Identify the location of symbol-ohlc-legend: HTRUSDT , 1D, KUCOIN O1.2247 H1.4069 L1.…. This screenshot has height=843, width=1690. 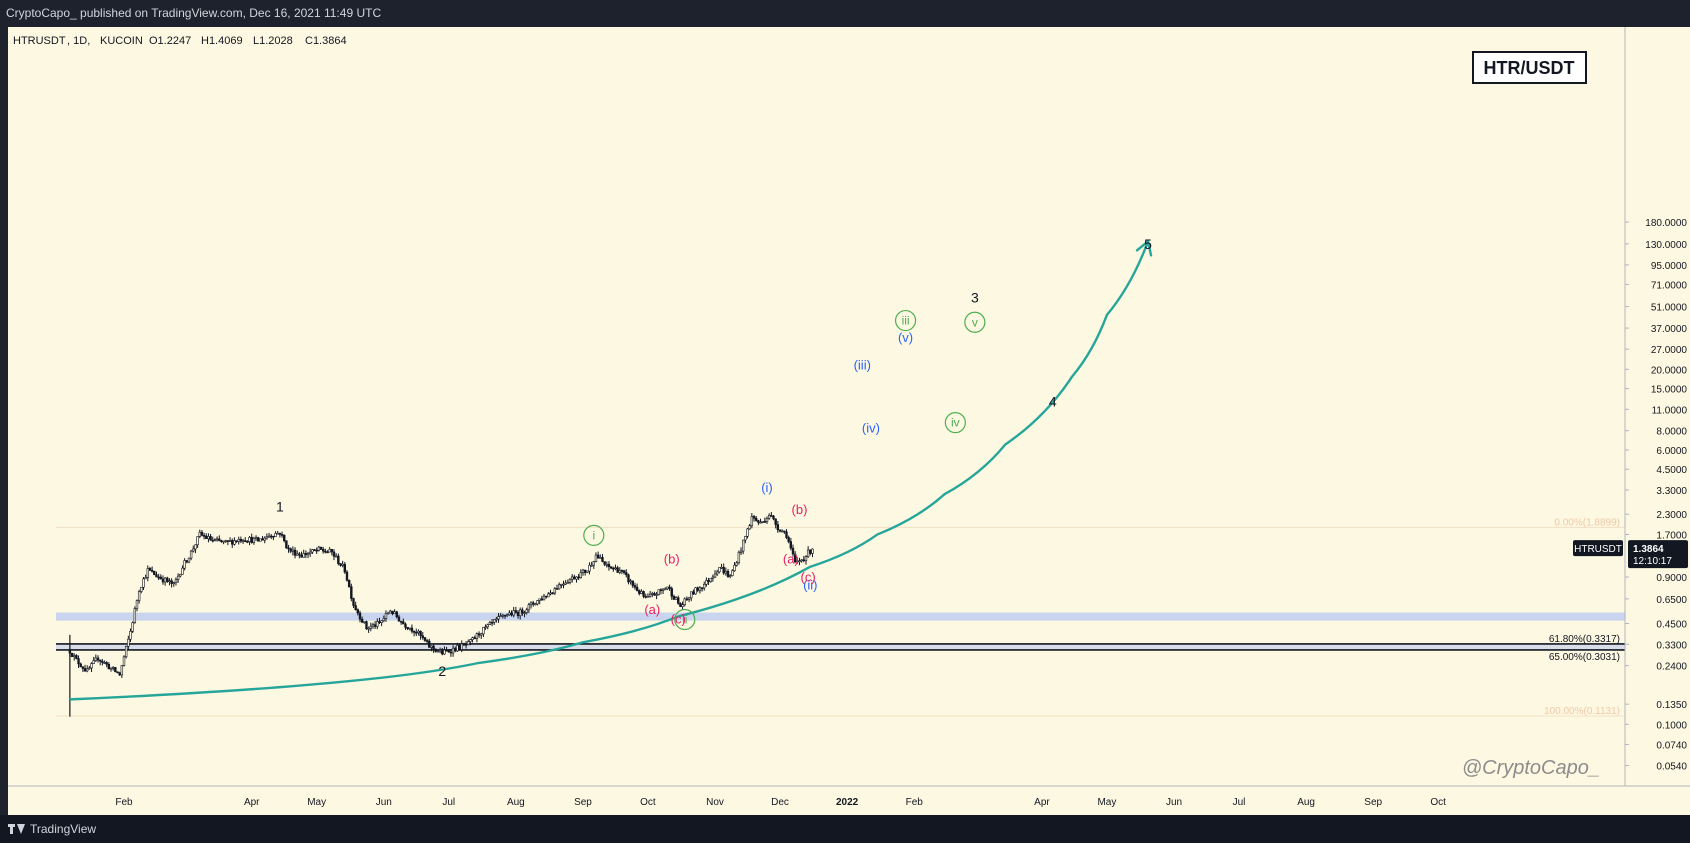
(180, 41).